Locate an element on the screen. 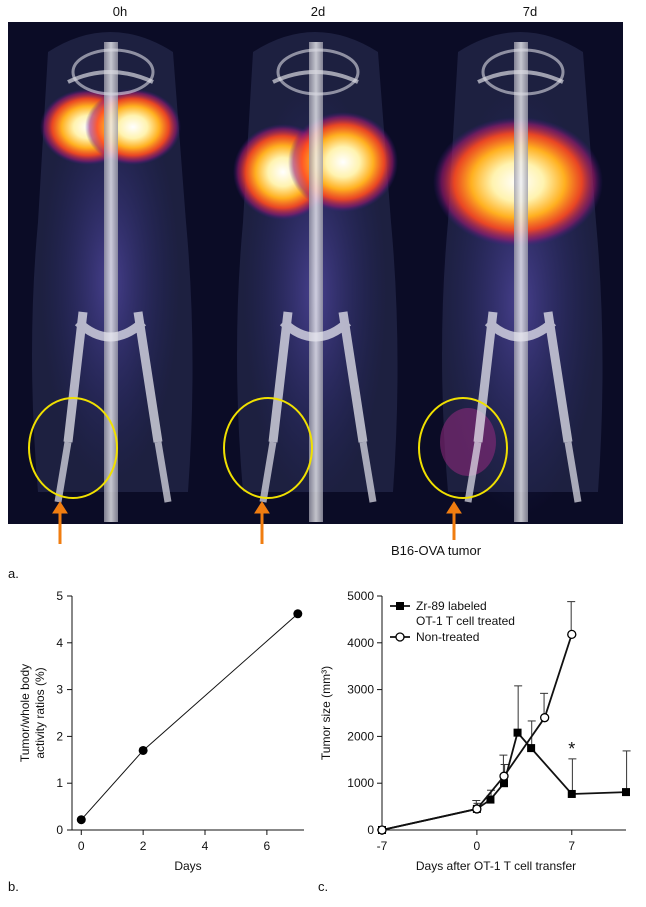 The height and width of the screenshot is (907, 646). y-axis-label: Tumor size (mm³) is located at coordinates (326, 713).